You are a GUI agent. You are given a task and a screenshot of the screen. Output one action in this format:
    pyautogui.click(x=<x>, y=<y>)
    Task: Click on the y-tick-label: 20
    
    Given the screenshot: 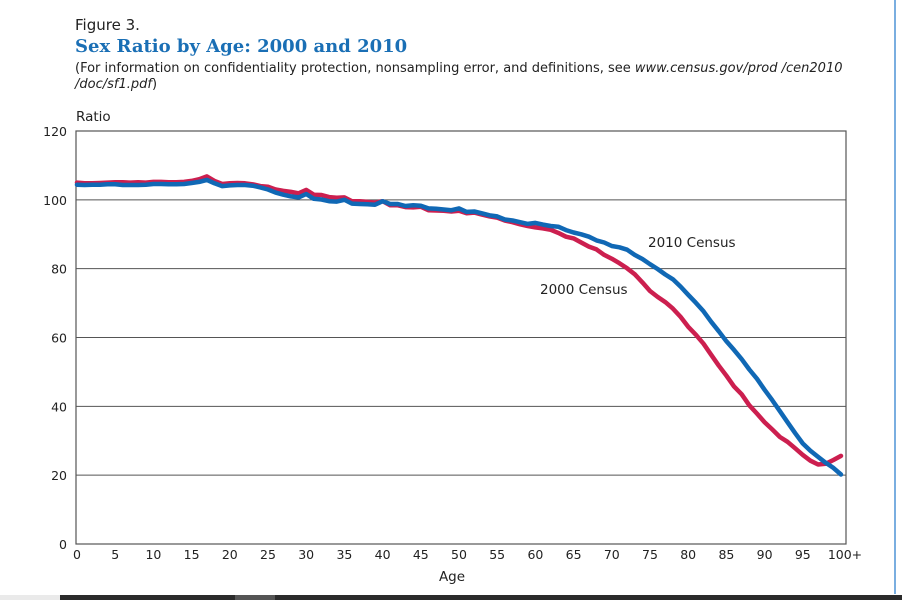 What is the action you would take?
    pyautogui.click(x=59, y=475)
    